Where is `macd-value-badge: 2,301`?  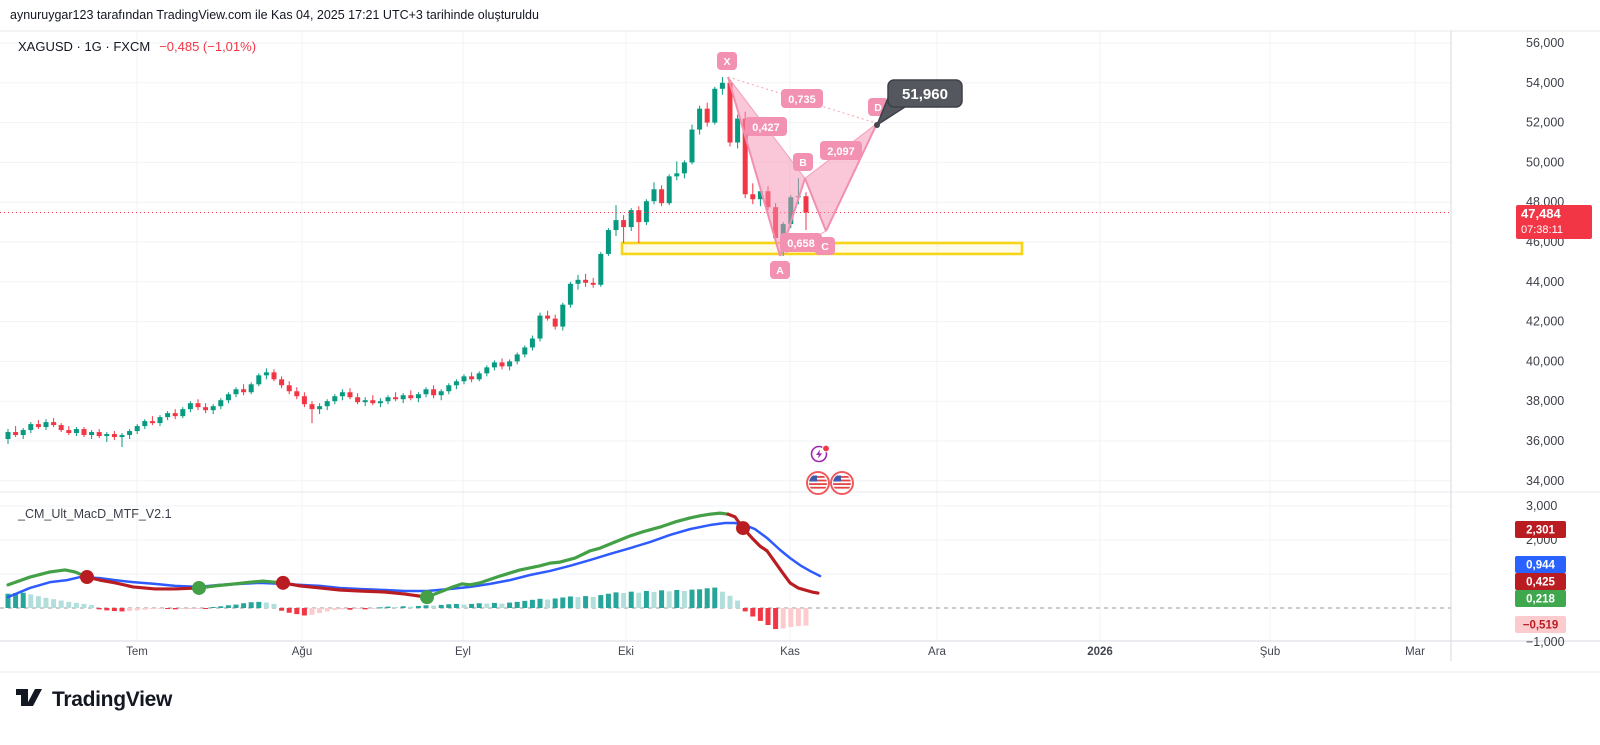
macd-value-badge: 2,301 is located at coordinates (1540, 529).